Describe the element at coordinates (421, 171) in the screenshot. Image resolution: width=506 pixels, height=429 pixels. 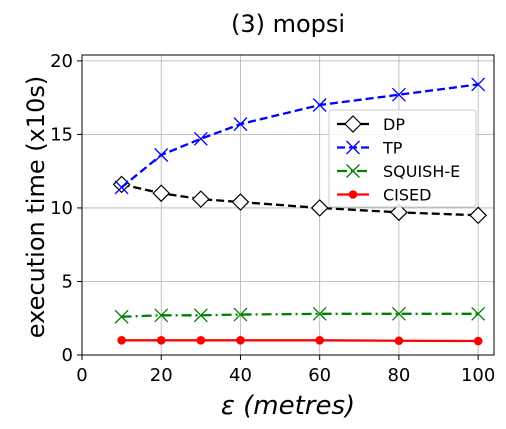
I see `legend-label: SQUISH-E` at that location.